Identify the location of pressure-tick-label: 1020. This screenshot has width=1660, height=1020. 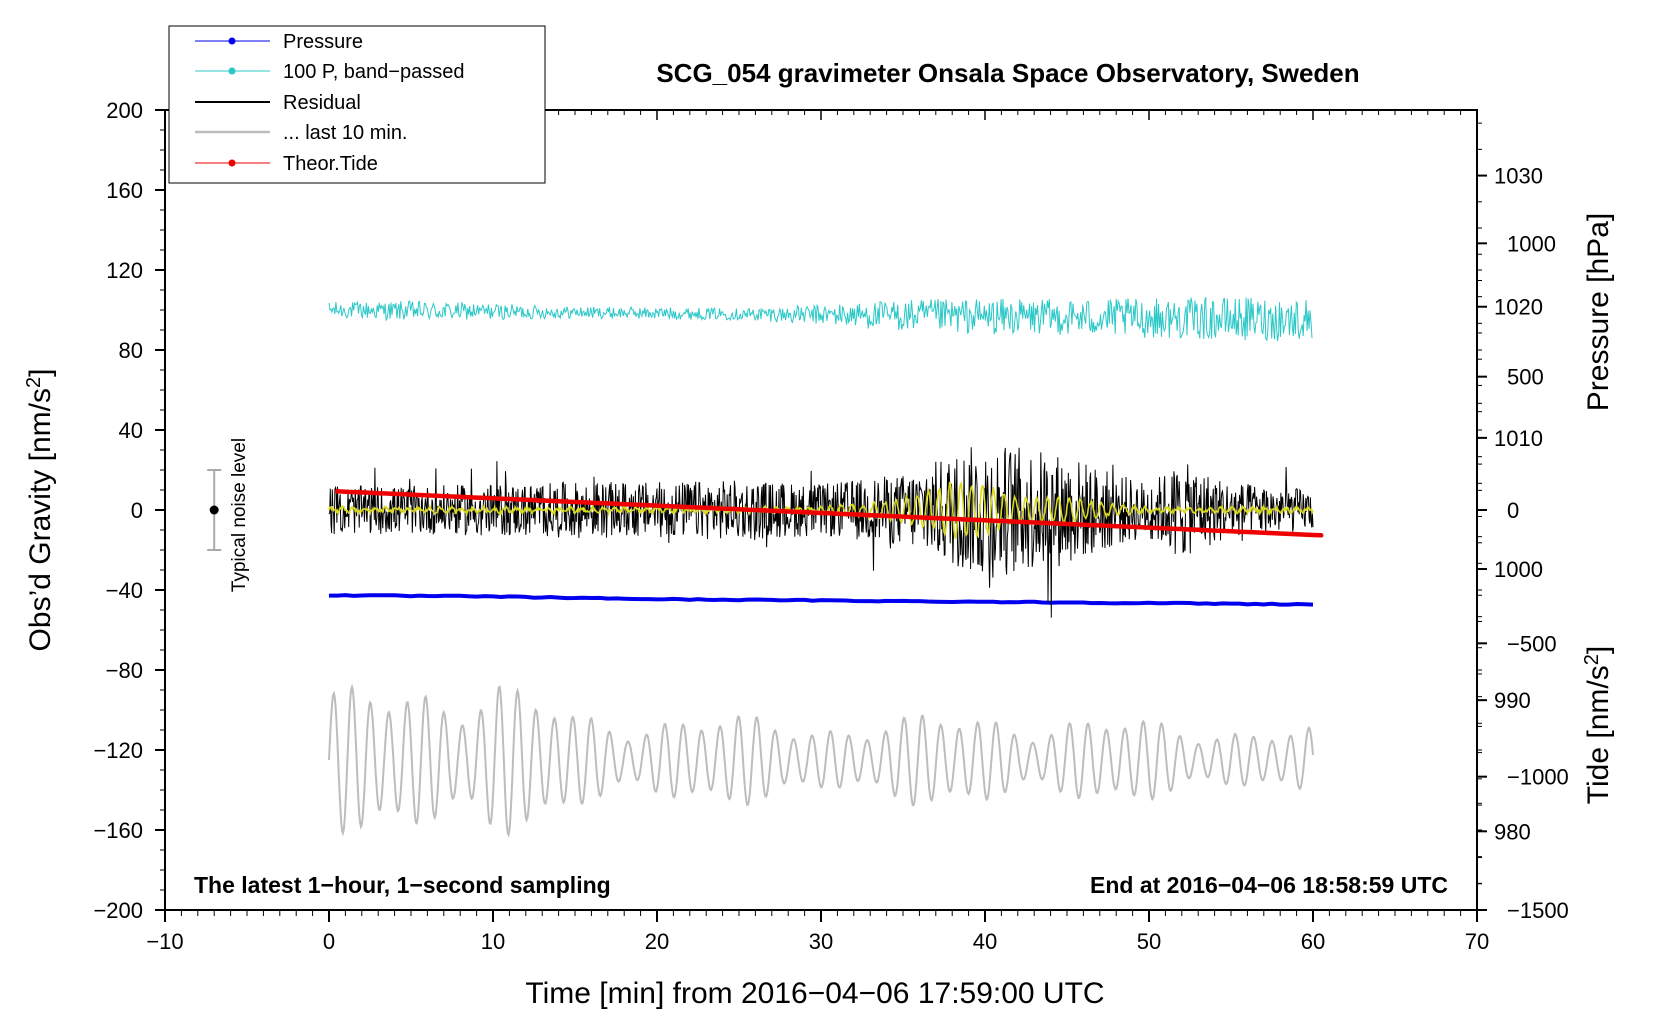
(1518, 307).